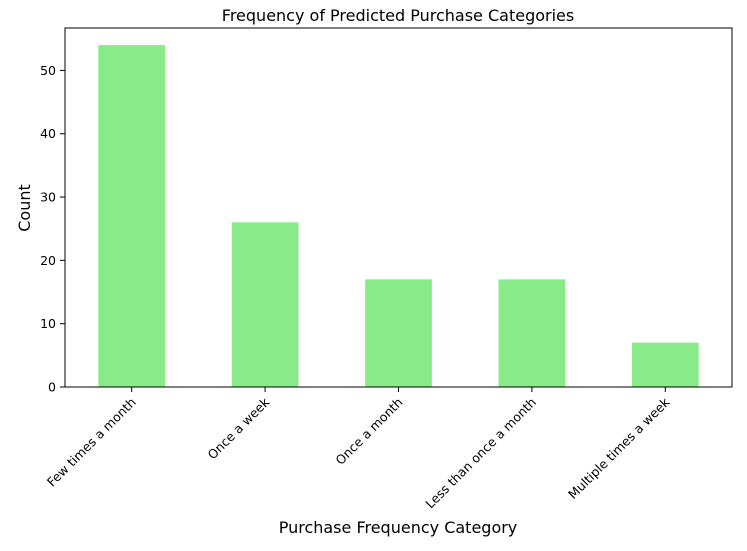  I want to click on y-tick-label: 10, so click(48, 323).